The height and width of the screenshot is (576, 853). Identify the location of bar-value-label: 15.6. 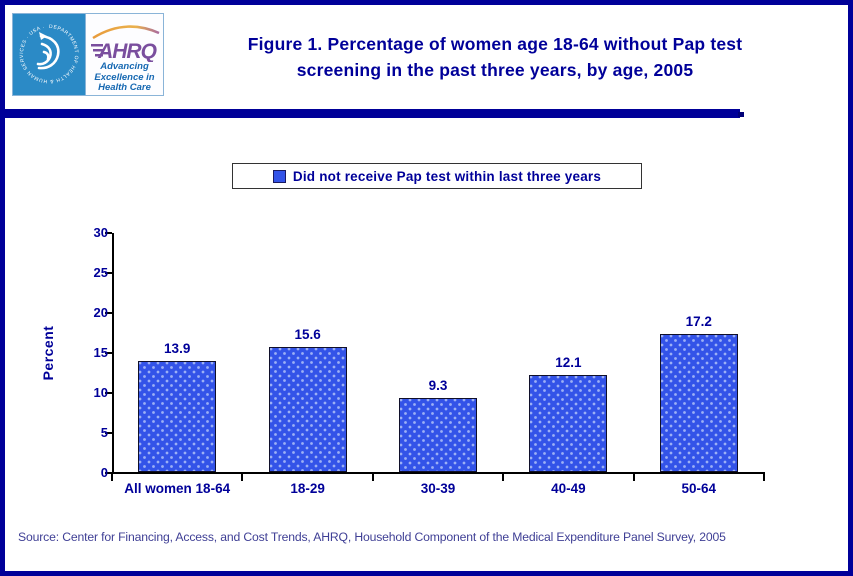
(307, 335).